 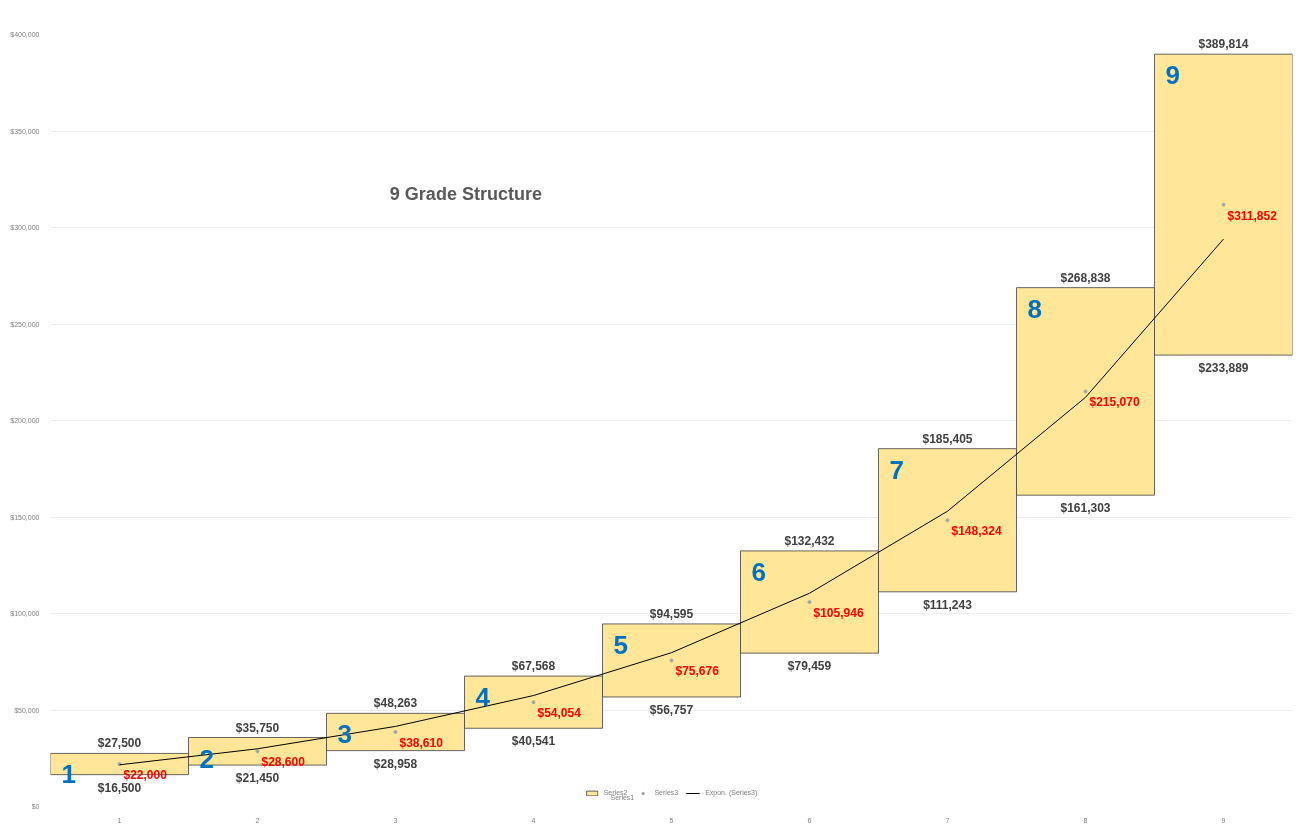 I want to click on annotation: $233,889, so click(x=1223, y=368).